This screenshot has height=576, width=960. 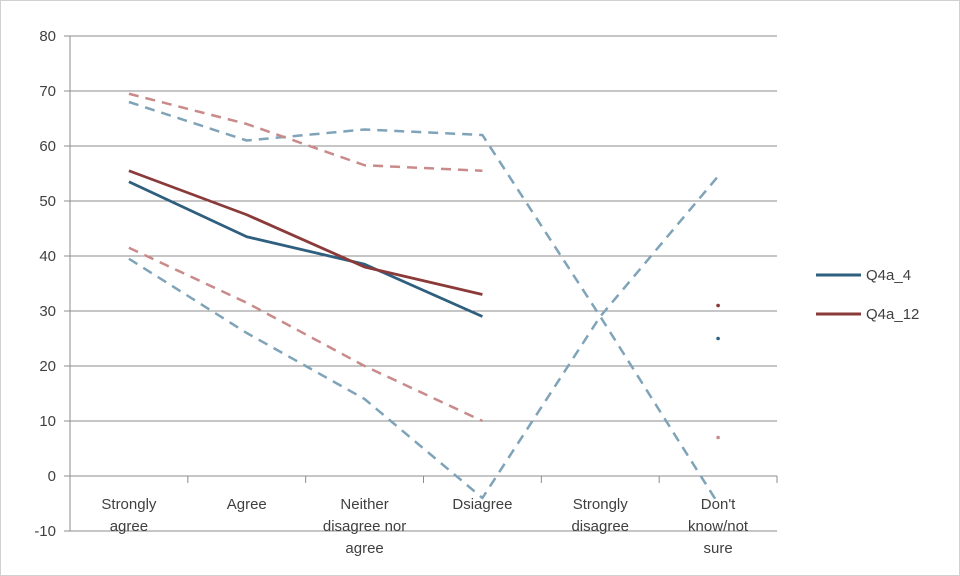 I want to click on x-category-label: know/not, so click(x=718, y=526).